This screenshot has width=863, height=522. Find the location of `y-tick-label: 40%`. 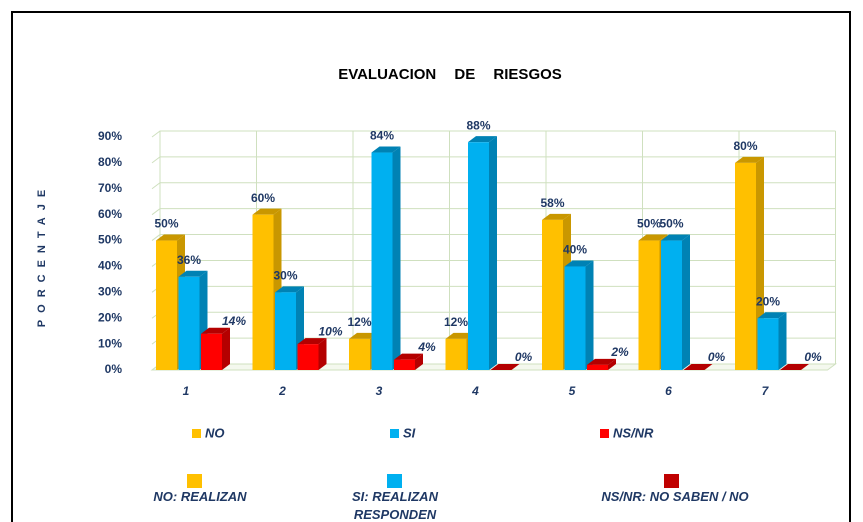

y-tick-label: 40% is located at coordinates (110, 266).